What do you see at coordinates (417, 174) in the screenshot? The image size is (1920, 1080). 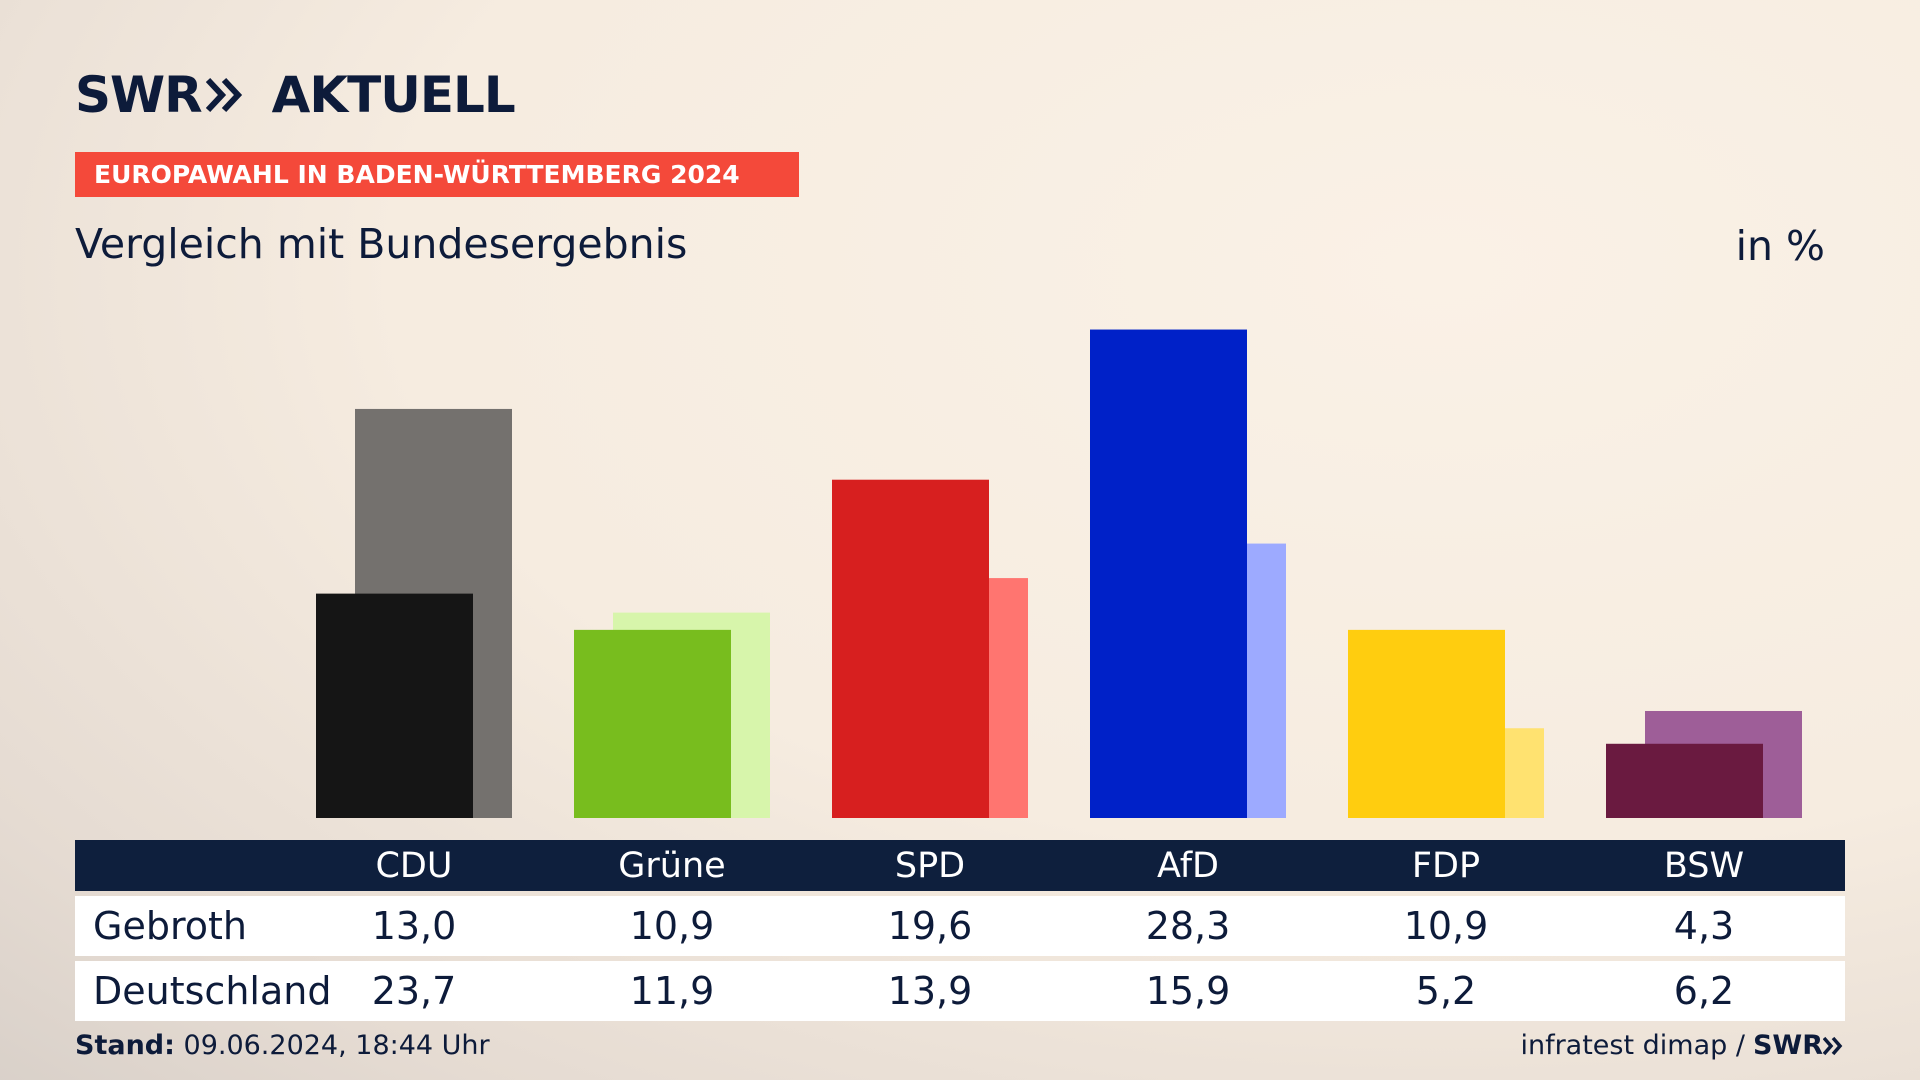 I see `ribbon-text: EUROPAWAHL IN BADEN-WÜRTTEMBERG 2024` at bounding box center [417, 174].